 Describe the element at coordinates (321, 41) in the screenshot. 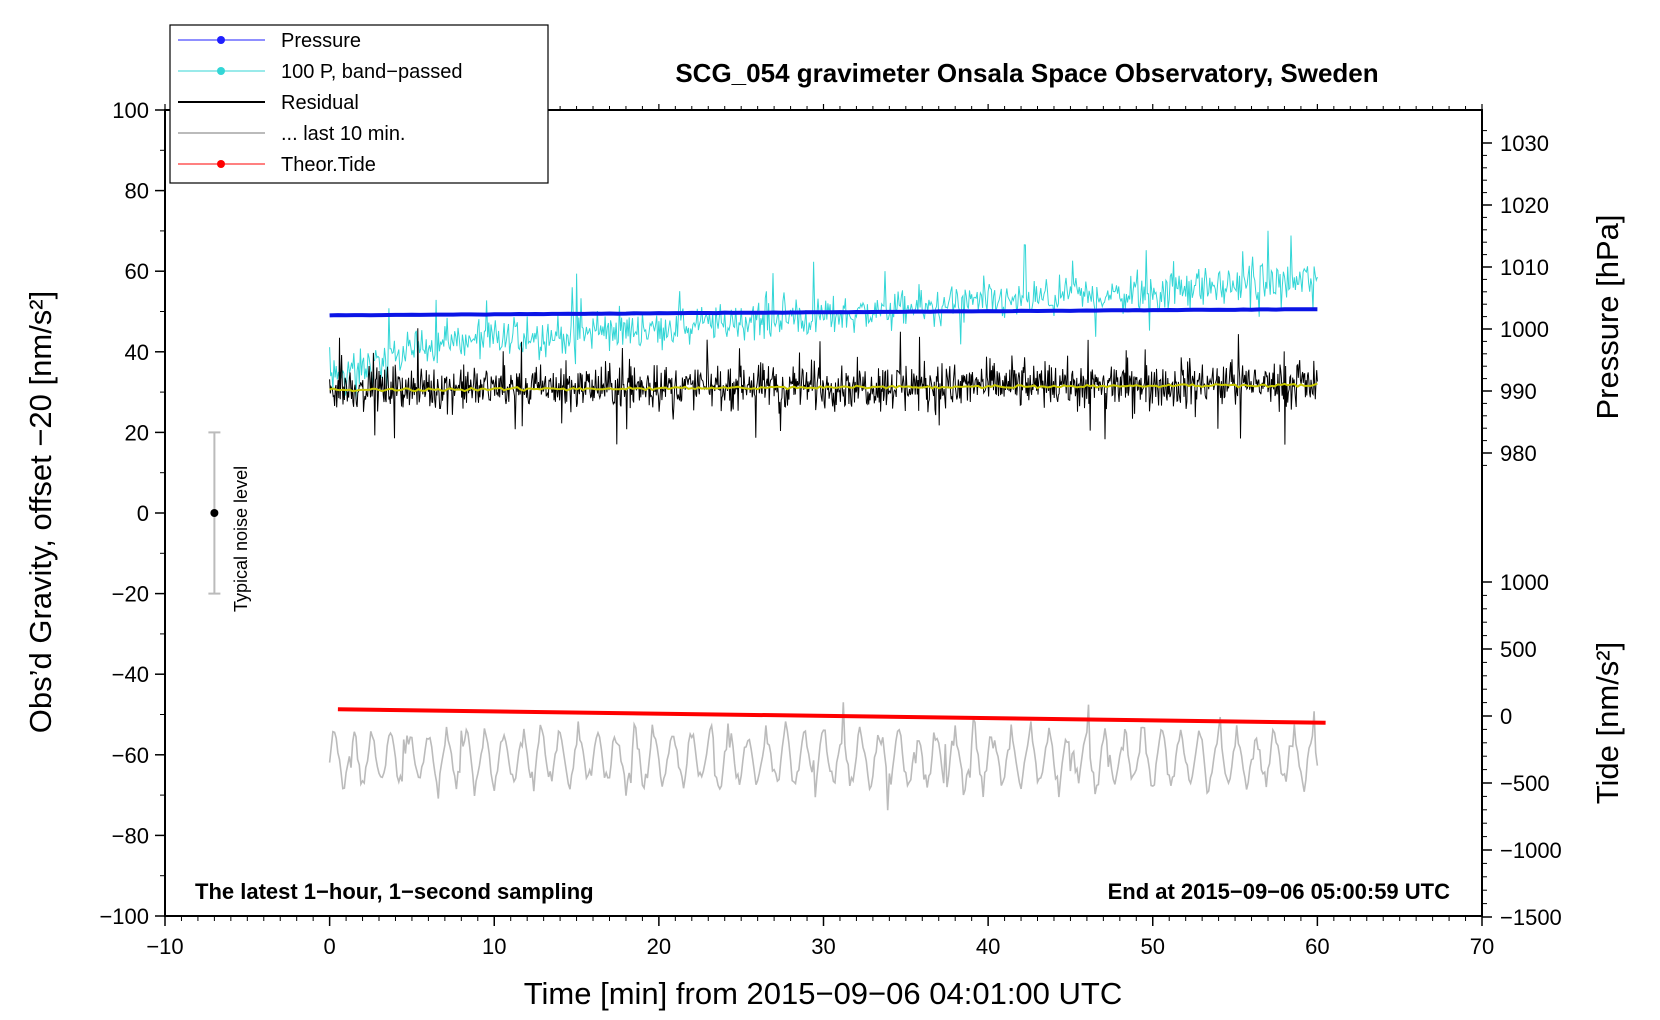

I see `legend-label: Pressure` at that location.